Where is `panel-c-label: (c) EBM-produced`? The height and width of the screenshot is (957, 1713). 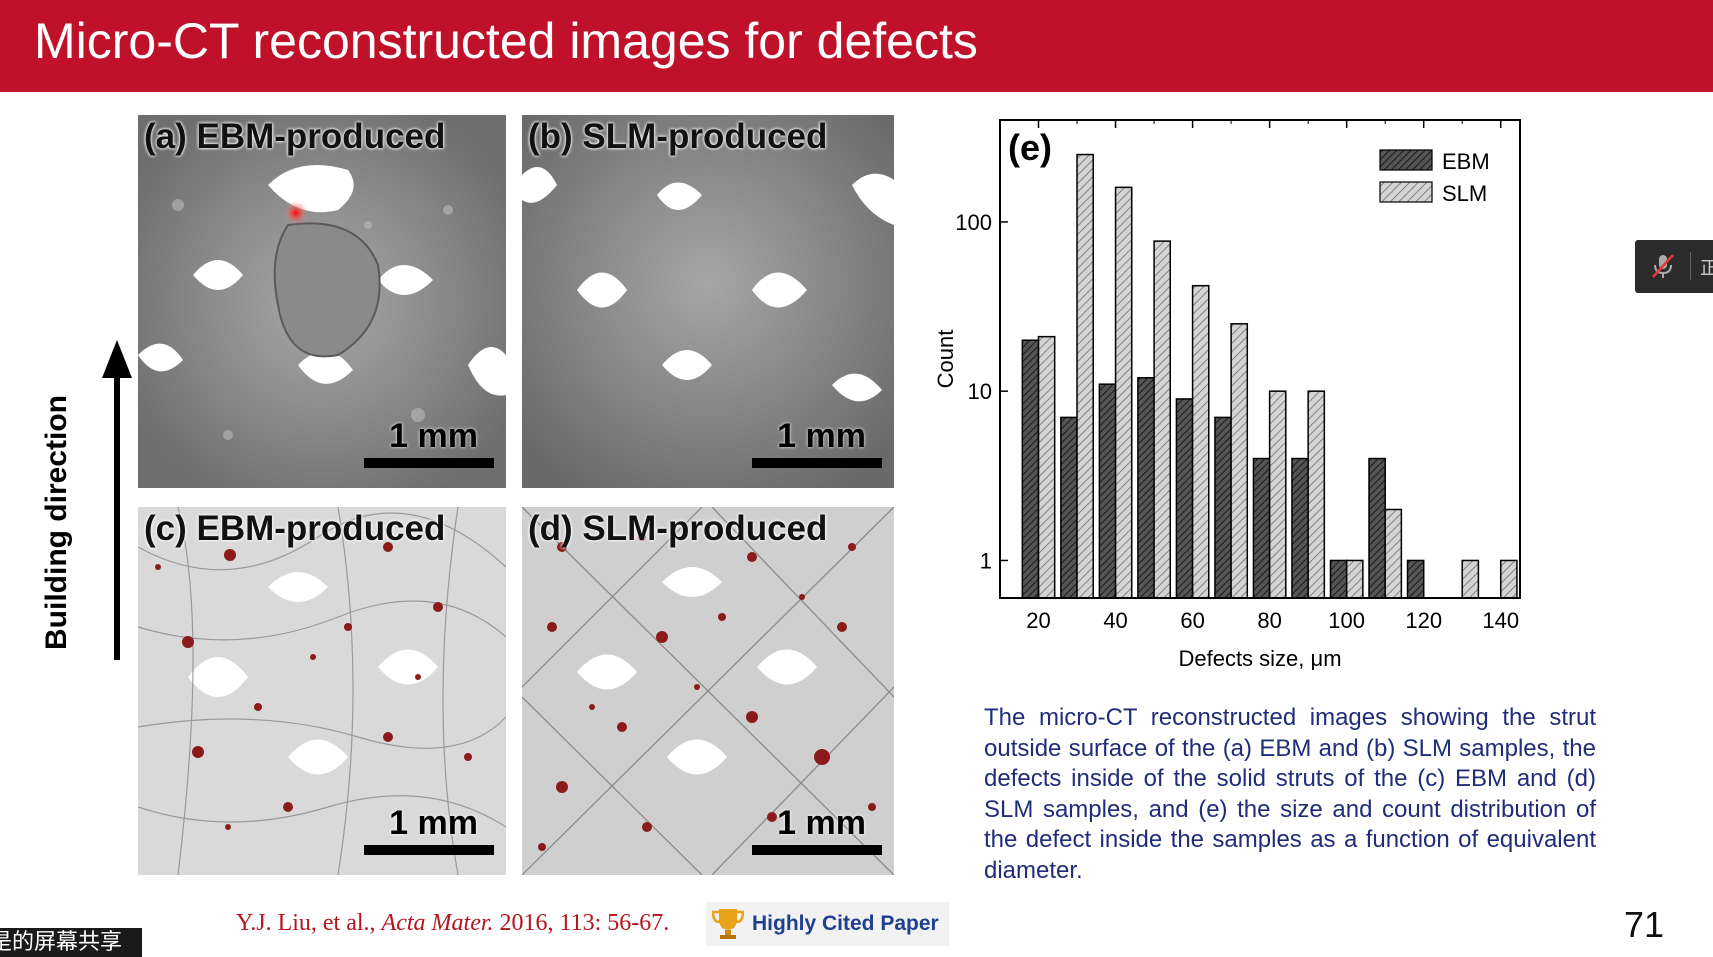 panel-c-label: (c) EBM-produced is located at coordinates (295, 528).